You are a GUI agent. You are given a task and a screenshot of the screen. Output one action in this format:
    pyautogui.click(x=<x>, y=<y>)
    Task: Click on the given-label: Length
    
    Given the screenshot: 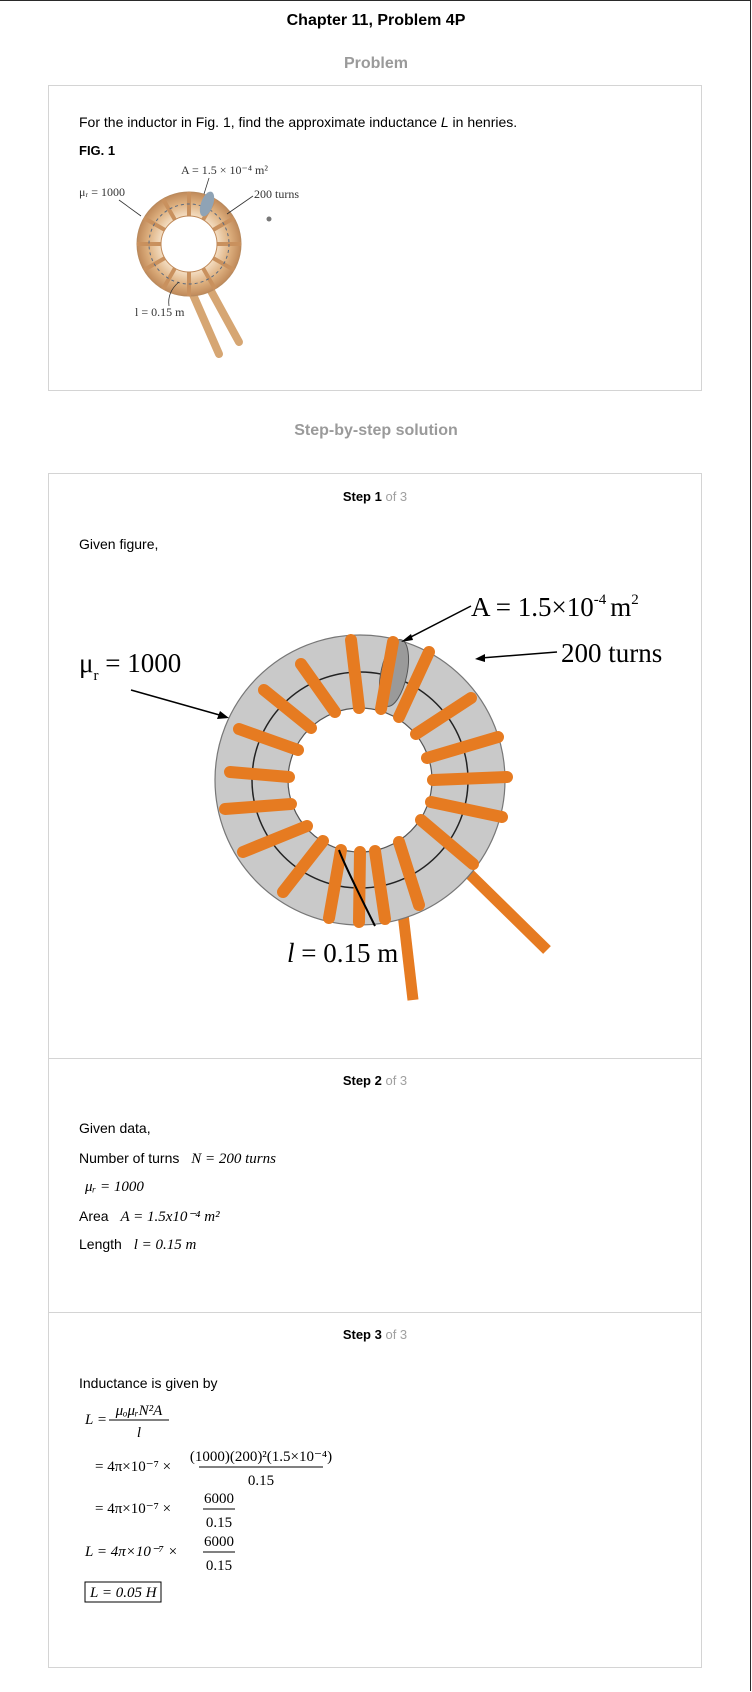 What is the action you would take?
    pyautogui.click(x=100, y=1244)
    